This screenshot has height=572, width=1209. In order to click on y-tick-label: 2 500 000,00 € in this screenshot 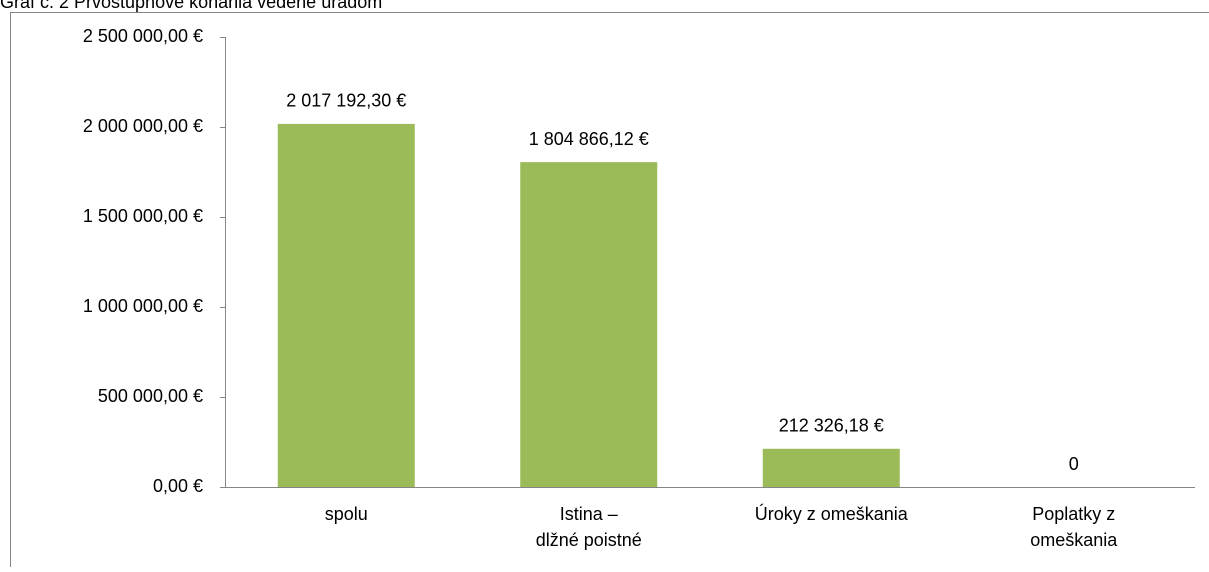, I will do `click(143, 36)`.